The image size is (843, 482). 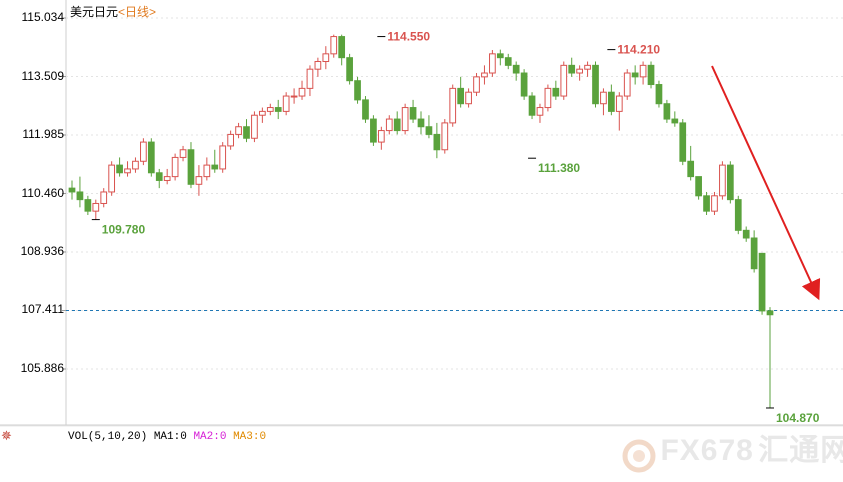 I want to click on price-annotation: 114.550, so click(x=408, y=37).